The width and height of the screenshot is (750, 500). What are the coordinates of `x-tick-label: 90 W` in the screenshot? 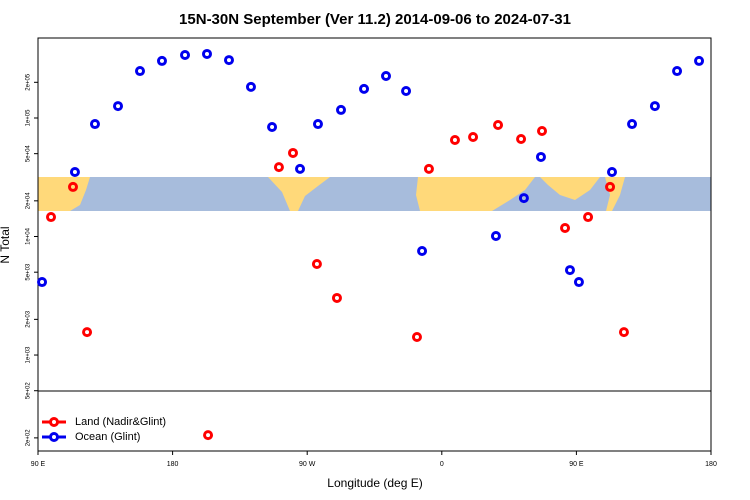 It's located at (307, 464).